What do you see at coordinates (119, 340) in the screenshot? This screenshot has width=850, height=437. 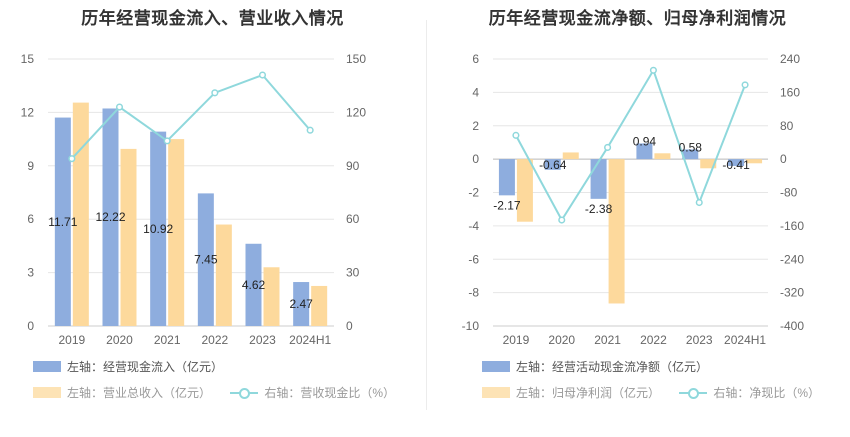 I see `left-xtick: 2020` at bounding box center [119, 340].